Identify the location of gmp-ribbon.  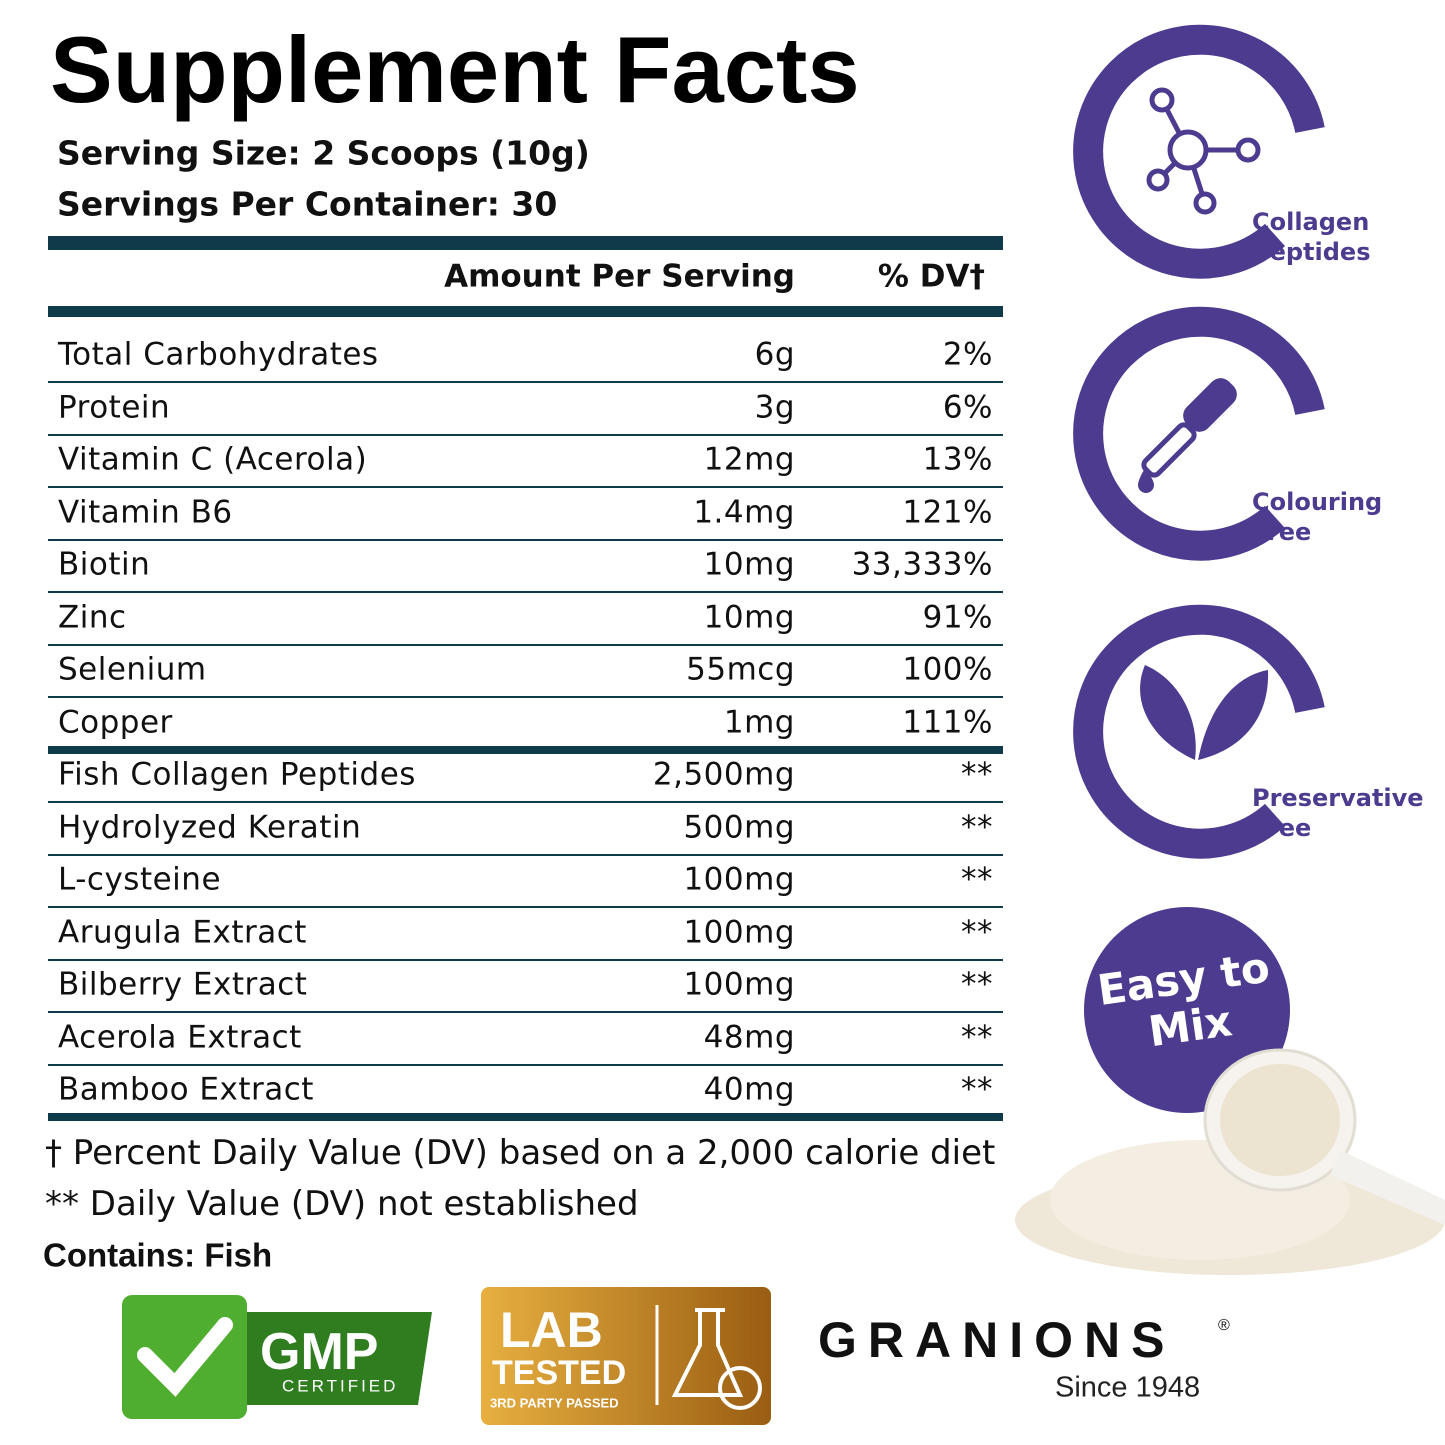
(339, 1358).